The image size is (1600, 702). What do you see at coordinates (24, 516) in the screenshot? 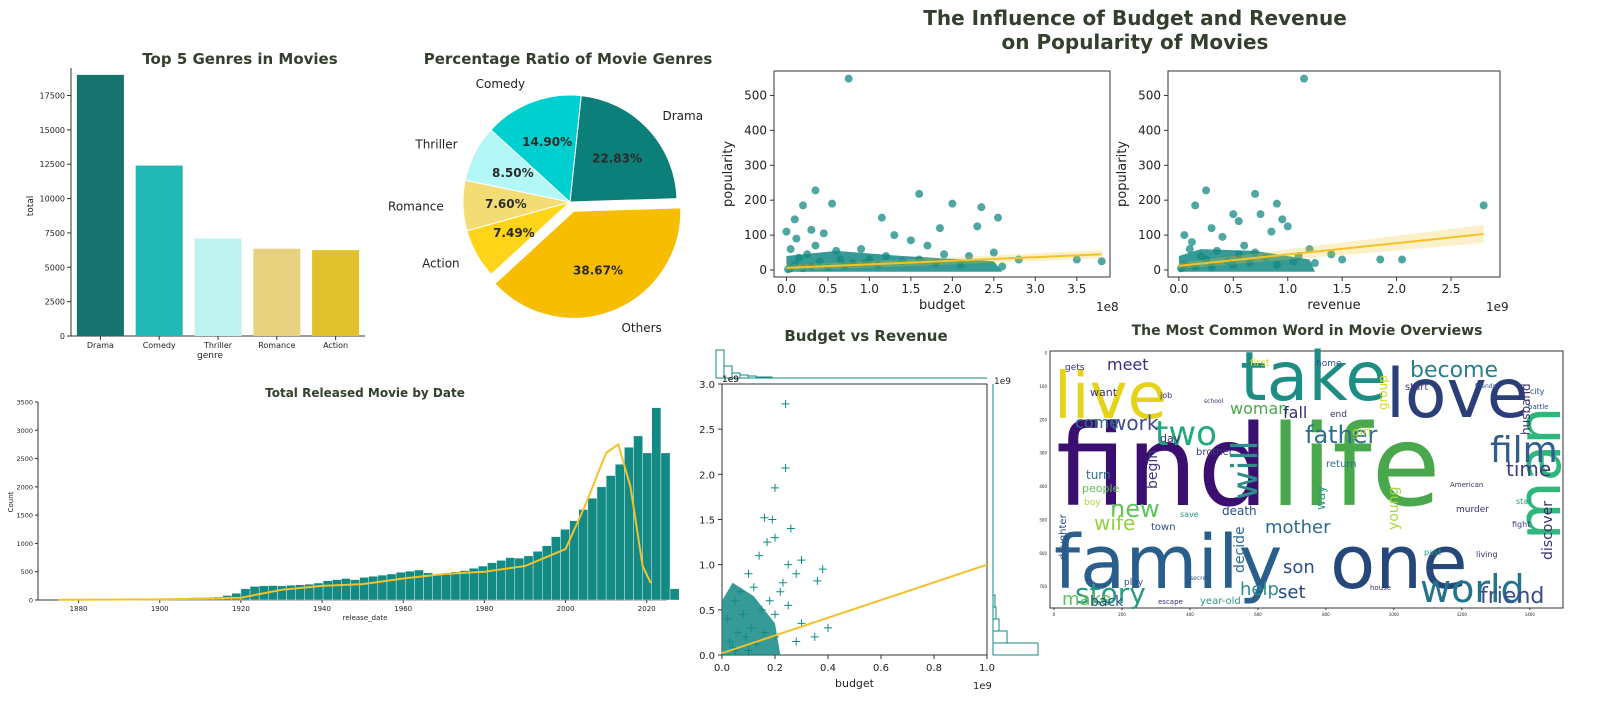
I see `y-tick-label: 1500` at bounding box center [24, 516].